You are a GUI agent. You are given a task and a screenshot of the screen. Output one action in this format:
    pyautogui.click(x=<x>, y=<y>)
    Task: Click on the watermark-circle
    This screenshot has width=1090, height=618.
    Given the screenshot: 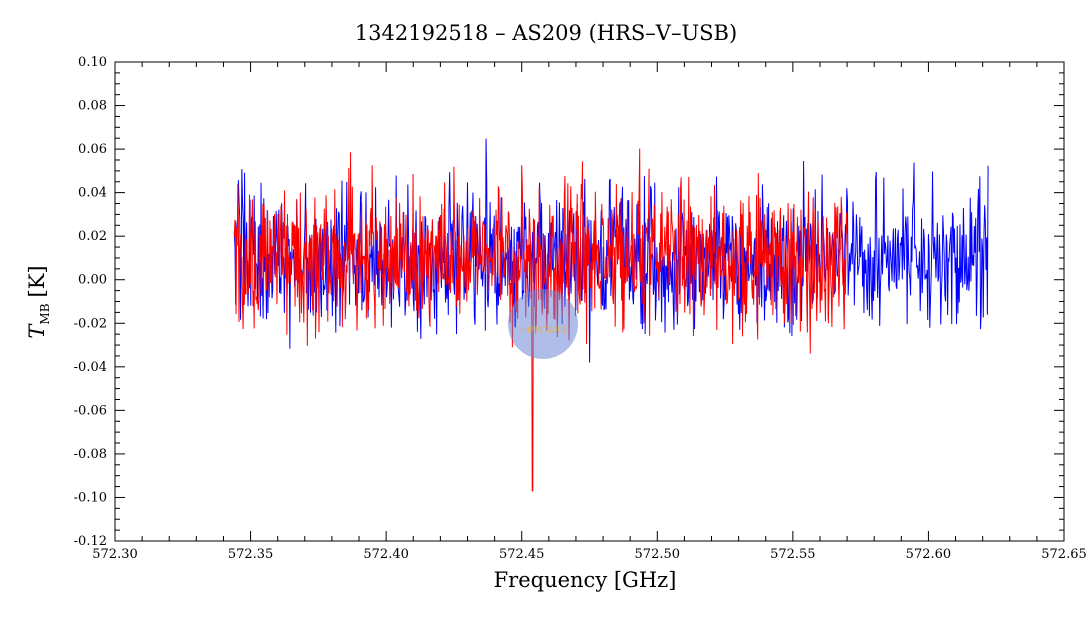 What is the action you would take?
    pyautogui.click(x=543, y=324)
    